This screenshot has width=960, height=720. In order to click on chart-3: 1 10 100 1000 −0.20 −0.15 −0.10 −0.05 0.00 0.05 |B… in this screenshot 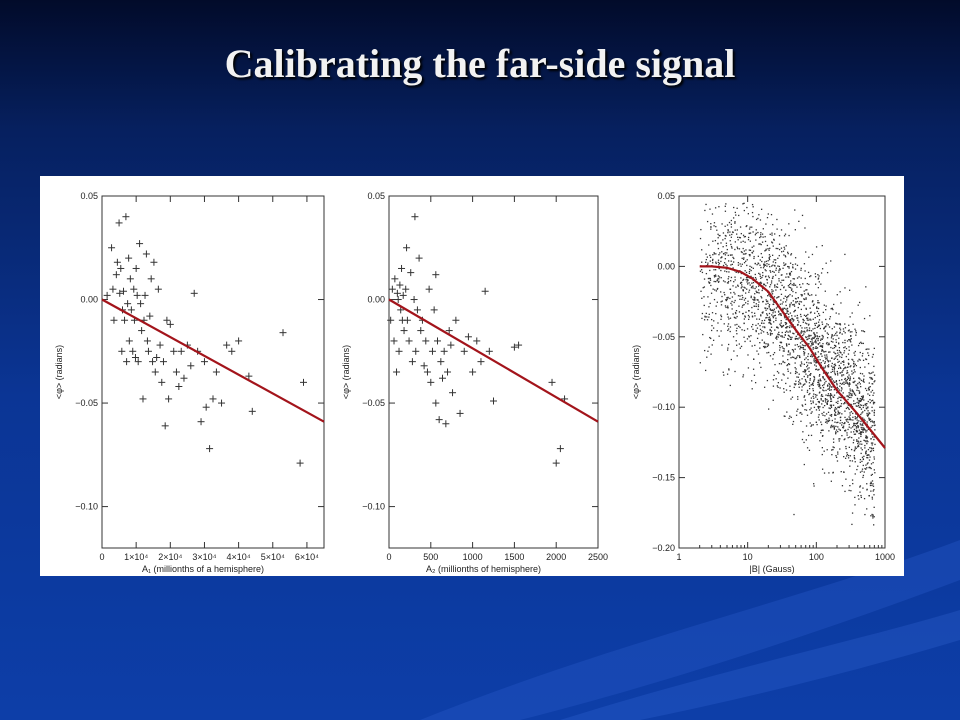, I will do `click(763, 382)`.